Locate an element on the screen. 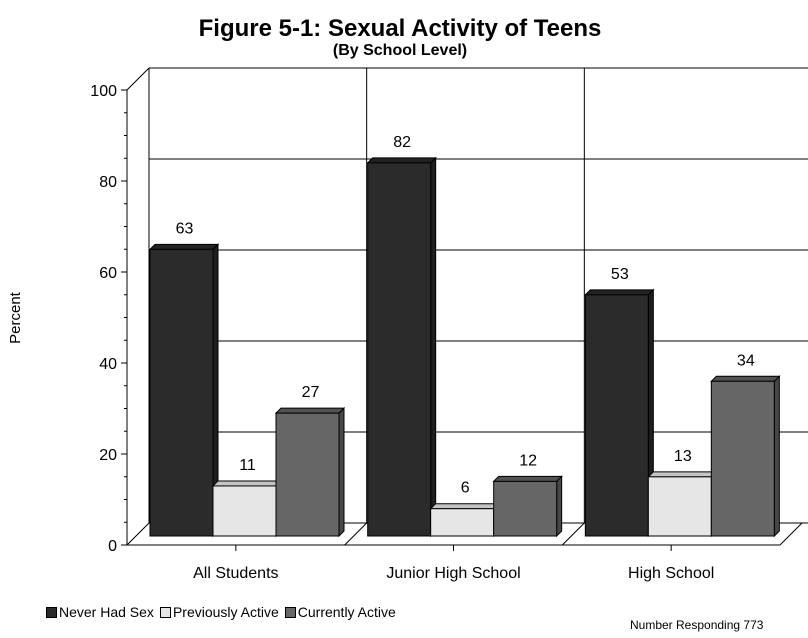 This screenshot has height=638, width=808. data-label-all-students-never-had-sex: 63 is located at coordinates (185, 228).